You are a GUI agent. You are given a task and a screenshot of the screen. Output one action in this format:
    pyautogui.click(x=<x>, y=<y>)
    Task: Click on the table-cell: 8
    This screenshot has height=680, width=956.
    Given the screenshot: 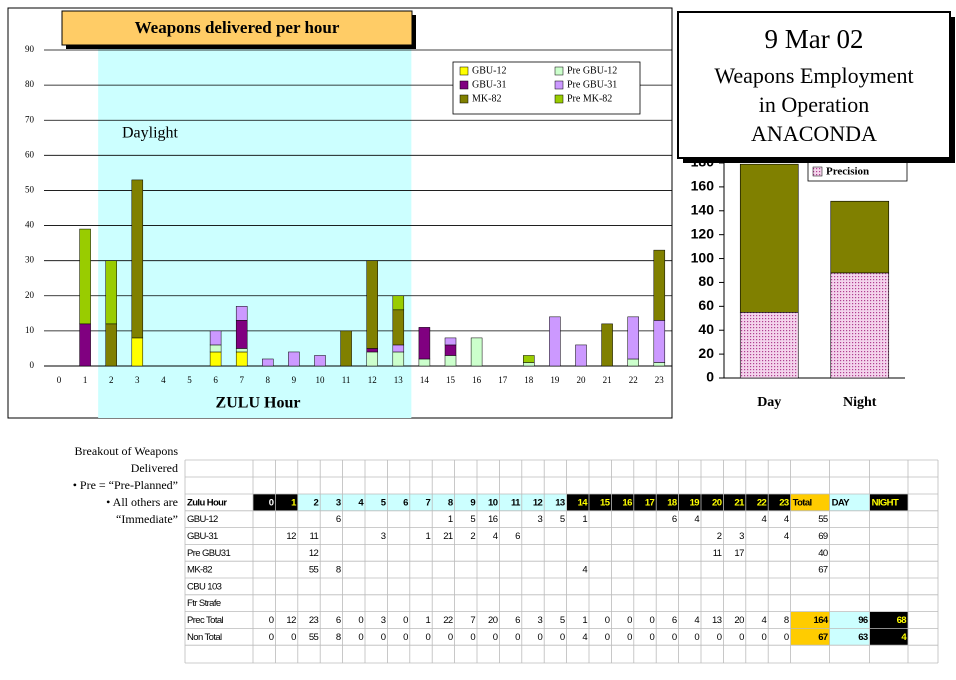 What is the action you would take?
    pyautogui.click(x=338, y=570)
    